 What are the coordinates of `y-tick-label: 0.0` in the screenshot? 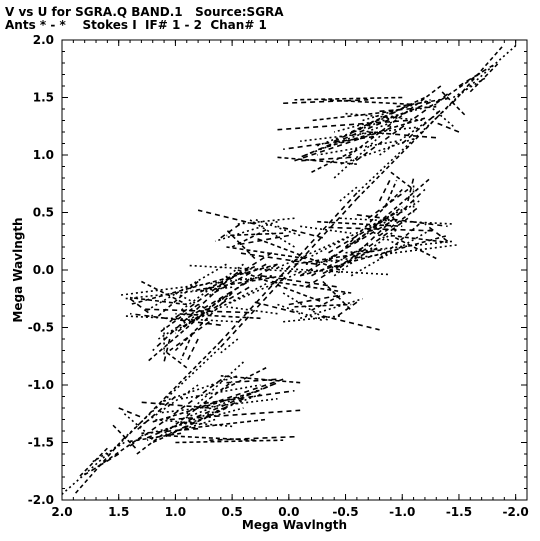 It's located at (43, 270).